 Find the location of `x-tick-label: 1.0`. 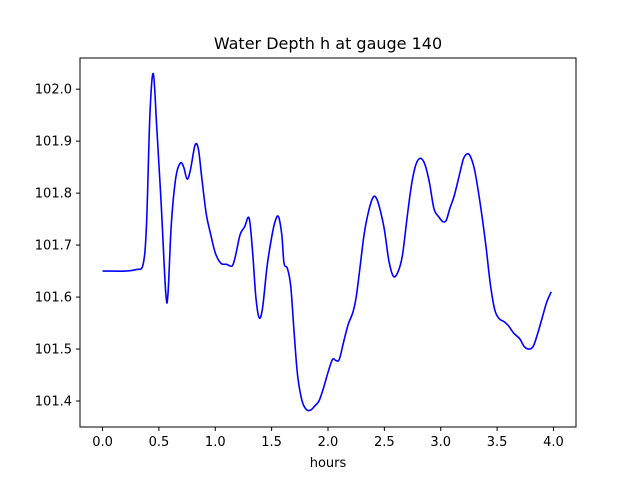

x-tick-label: 1.0 is located at coordinates (215, 442).